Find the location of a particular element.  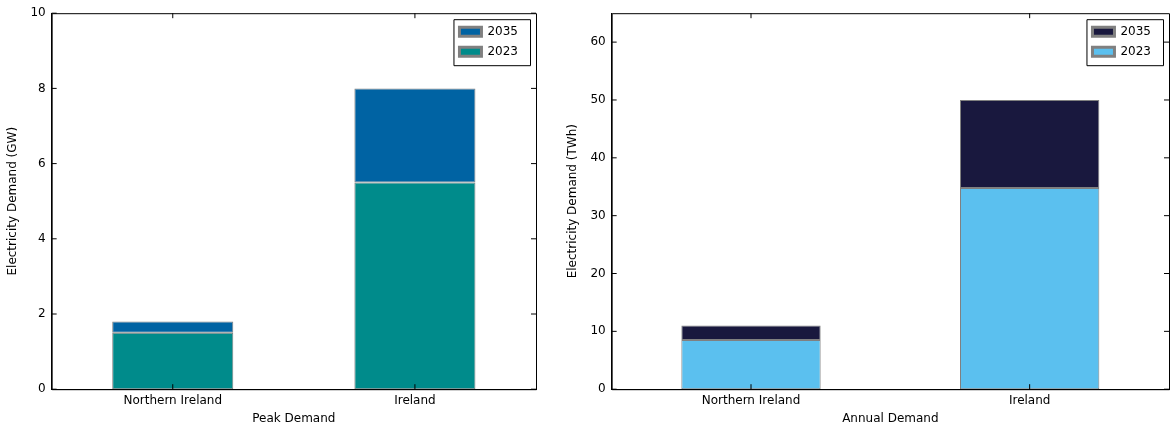

y-tick-label: 40 is located at coordinates (598, 156).